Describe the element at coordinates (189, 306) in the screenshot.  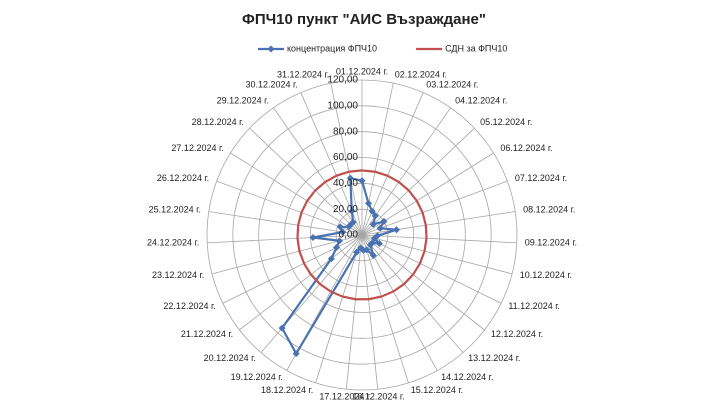
I see `category-label: 22.12.2024 г.` at that location.